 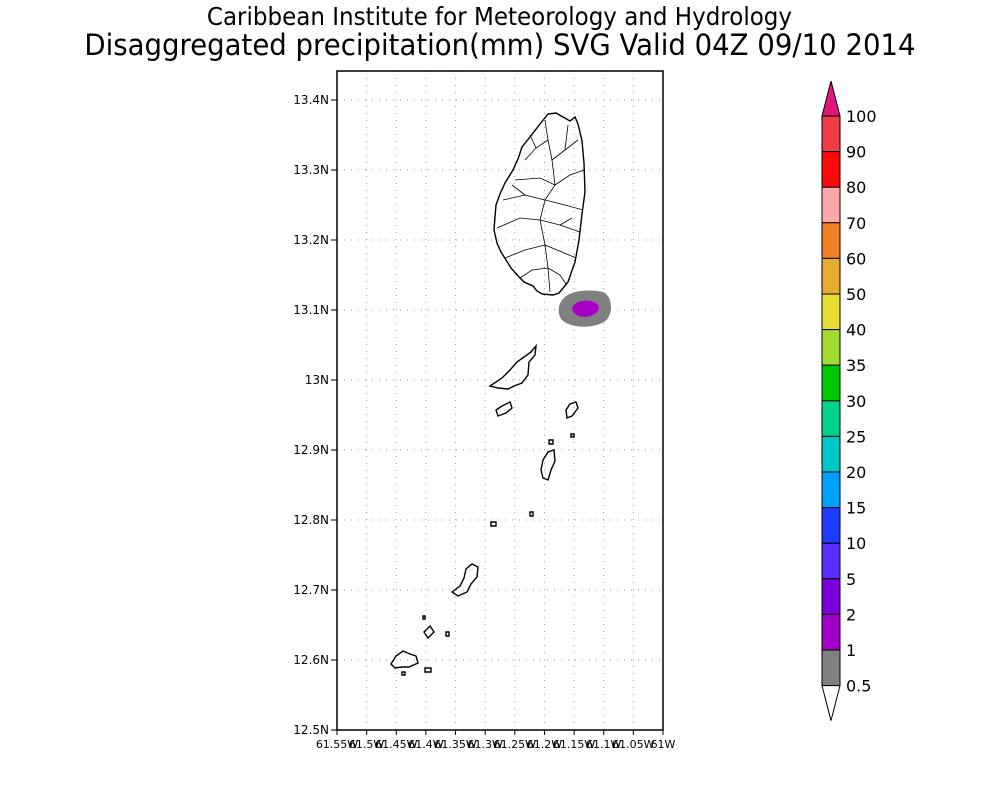 I want to click on legend-label: 90, so click(x=856, y=152).